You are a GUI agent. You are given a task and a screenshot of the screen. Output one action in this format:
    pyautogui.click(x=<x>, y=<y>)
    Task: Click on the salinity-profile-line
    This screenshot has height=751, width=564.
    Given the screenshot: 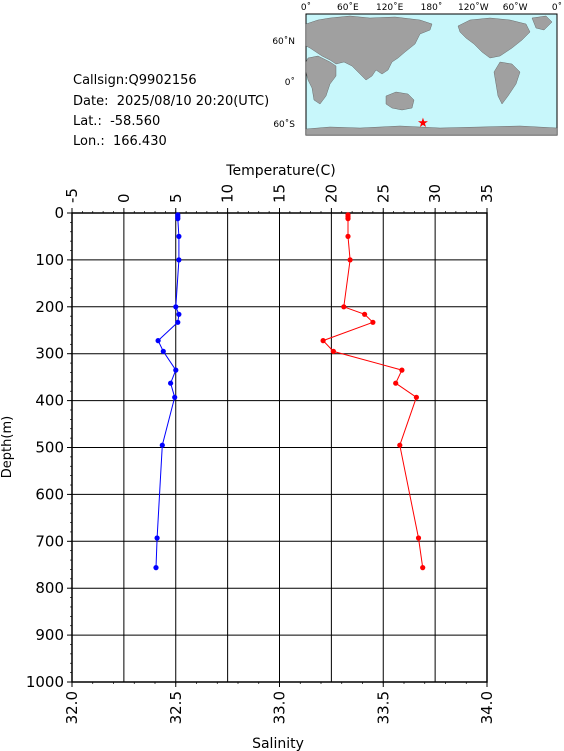 What is the action you would take?
    pyautogui.click(x=373, y=391)
    